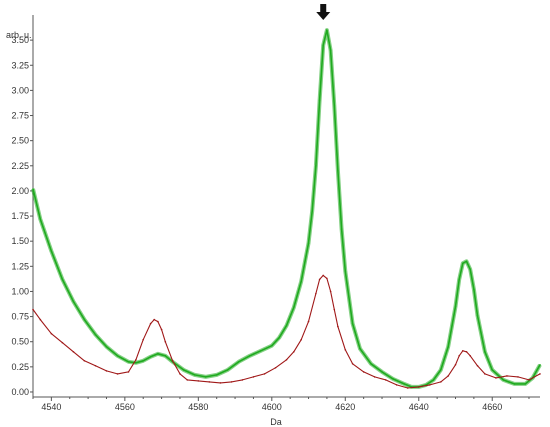  What do you see at coordinates (51, 407) in the screenshot?
I see `x-tick-label: 4540` at bounding box center [51, 407].